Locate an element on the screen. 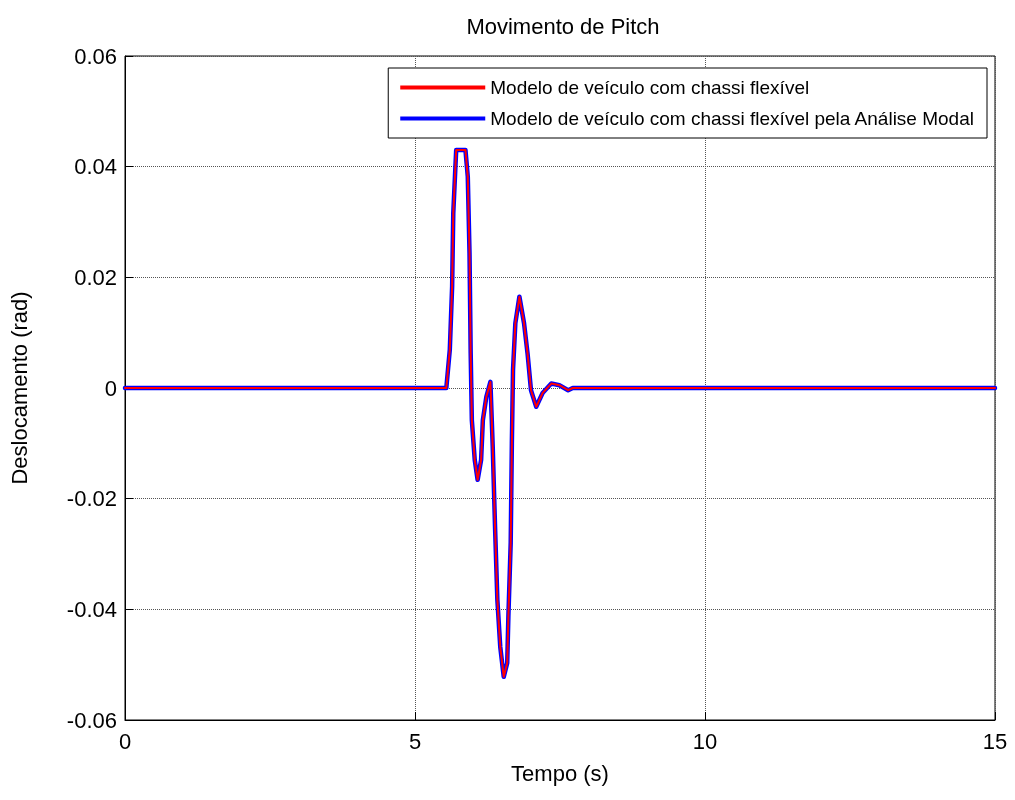 The height and width of the screenshot is (800, 1015). legend-label: Modelo de veículo com chassi flexível pela Análise Modal is located at coordinates (732, 118).